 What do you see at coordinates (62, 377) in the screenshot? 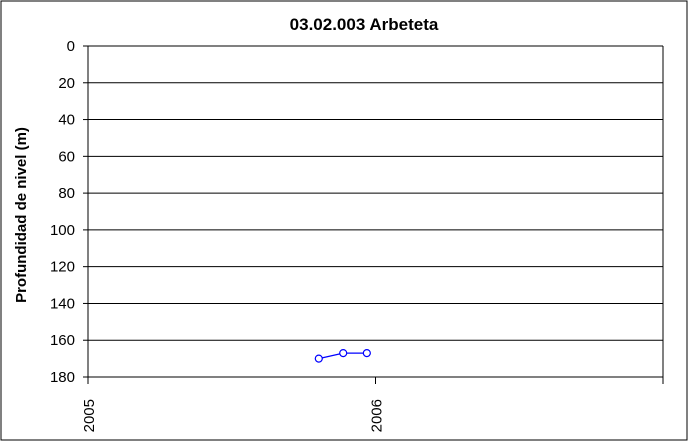
I see `y-tick-label: 180` at bounding box center [62, 377].